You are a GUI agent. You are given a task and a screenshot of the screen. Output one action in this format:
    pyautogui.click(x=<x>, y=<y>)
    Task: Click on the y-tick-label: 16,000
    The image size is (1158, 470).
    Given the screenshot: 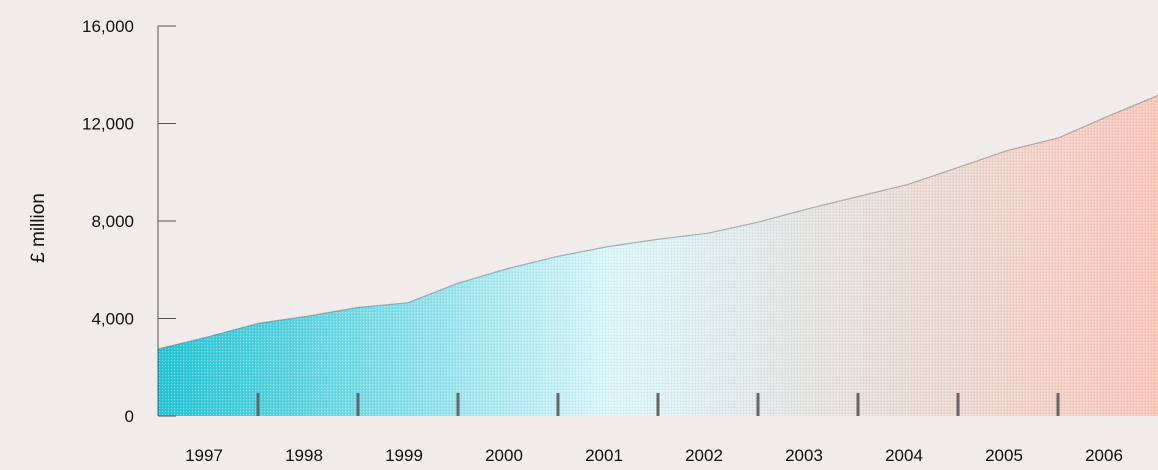 What is the action you would take?
    pyautogui.click(x=108, y=26)
    